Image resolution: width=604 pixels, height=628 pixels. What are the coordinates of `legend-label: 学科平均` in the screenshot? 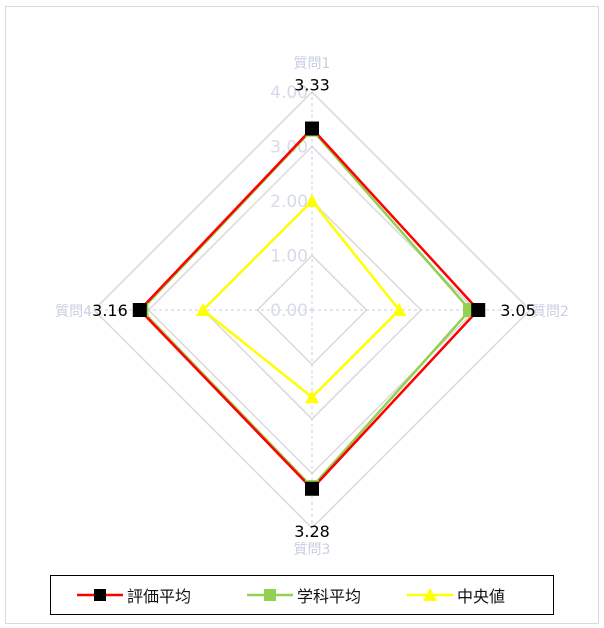 It's located at (329, 596).